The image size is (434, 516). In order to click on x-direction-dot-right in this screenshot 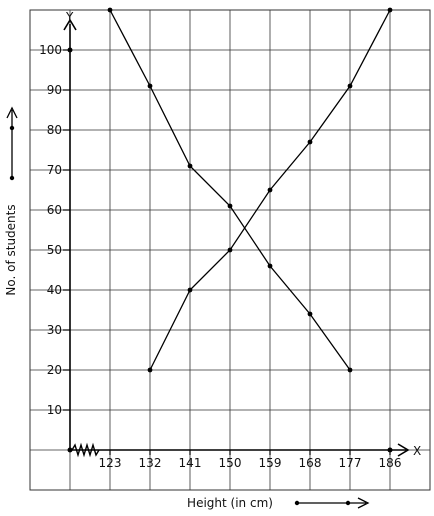, I will do `click(348, 503)`.